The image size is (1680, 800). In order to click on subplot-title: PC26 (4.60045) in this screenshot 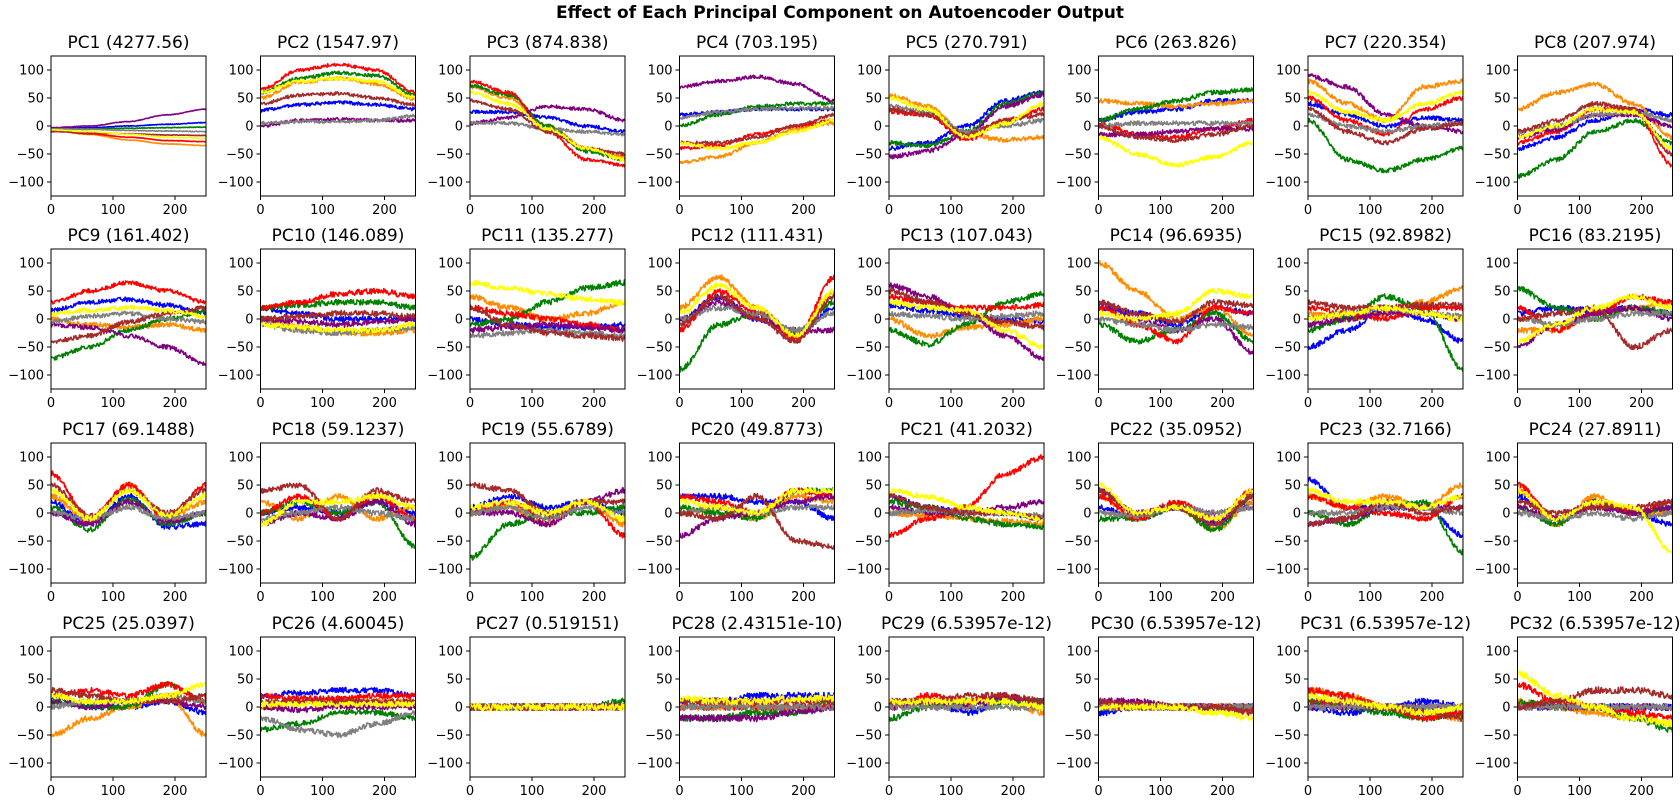, I will do `click(338, 624)`.